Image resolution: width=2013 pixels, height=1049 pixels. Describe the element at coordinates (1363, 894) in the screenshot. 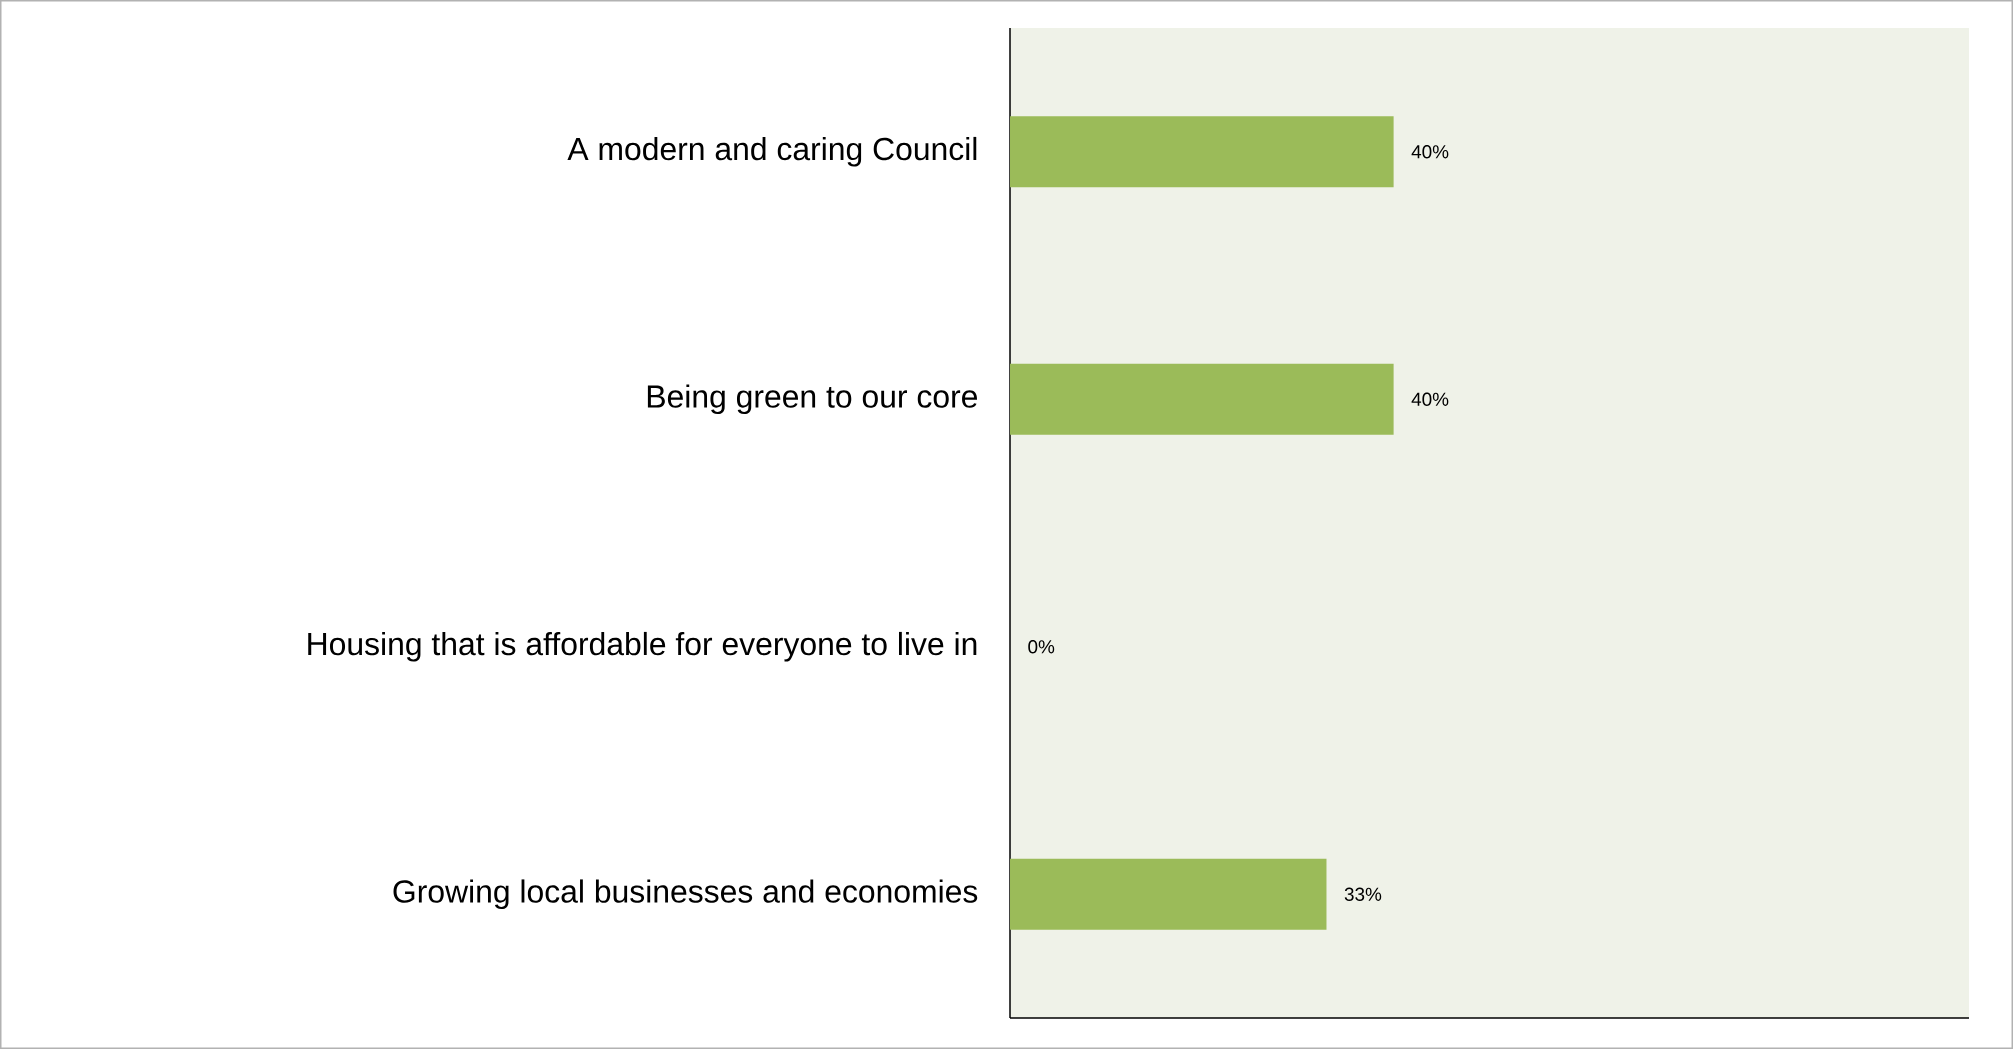

I see `data-label: 33%` at that location.